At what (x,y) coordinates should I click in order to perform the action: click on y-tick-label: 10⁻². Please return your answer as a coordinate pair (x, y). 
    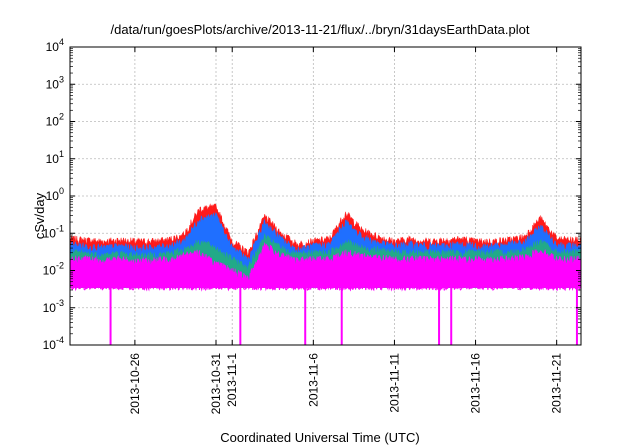
    Looking at the image, I should click on (53, 269).